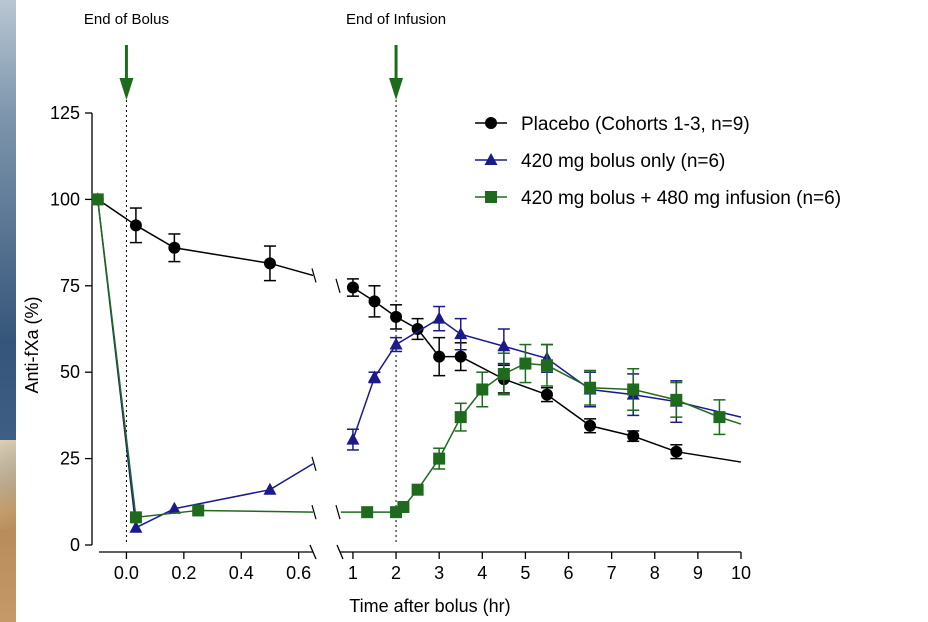  Describe the element at coordinates (569, 573) in the screenshot. I see `x-tick-label: 6` at that location.